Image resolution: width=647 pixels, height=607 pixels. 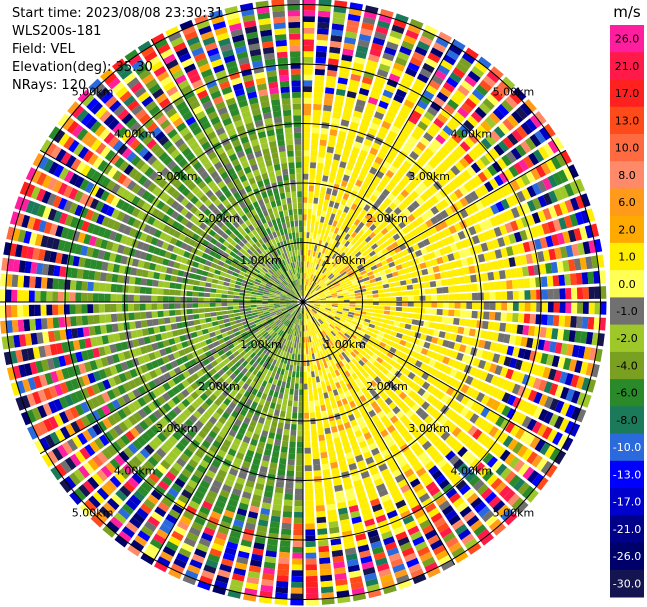 I want to click on ppi-gate-1991, so click(x=321, y=311).